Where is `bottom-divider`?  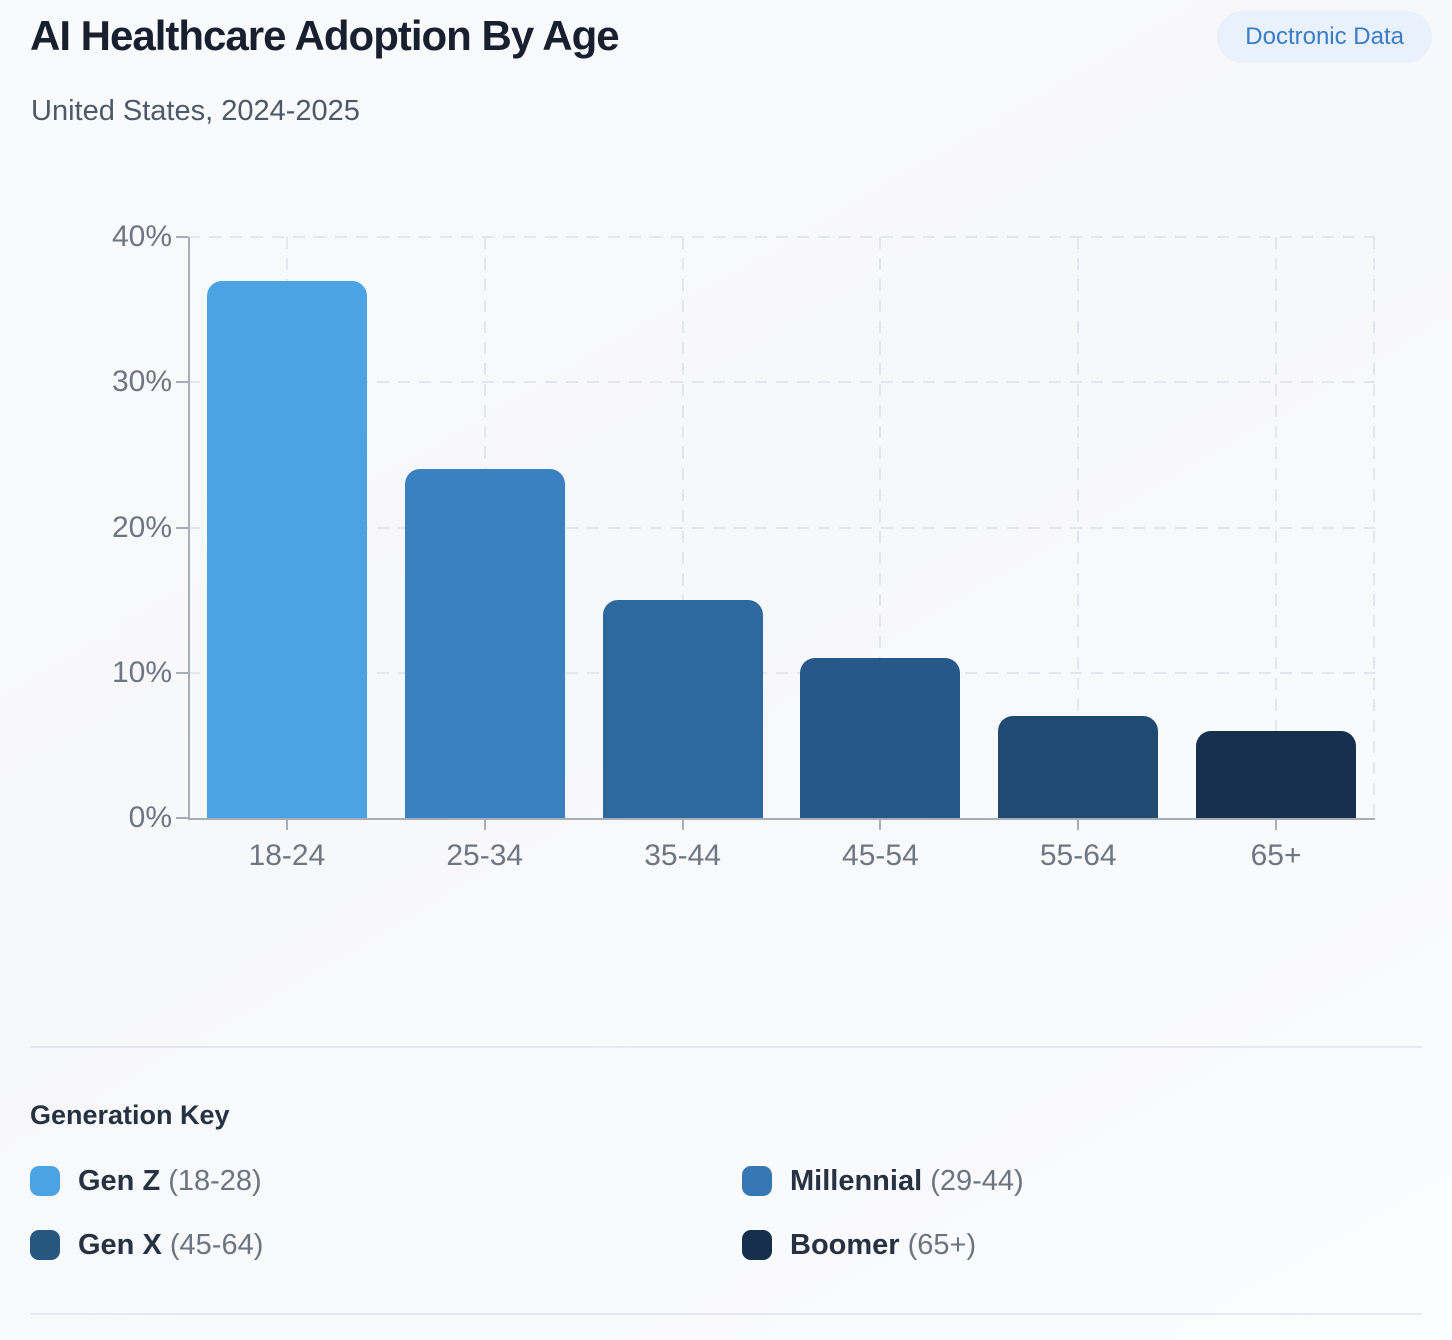 bottom-divider is located at coordinates (726, 1314).